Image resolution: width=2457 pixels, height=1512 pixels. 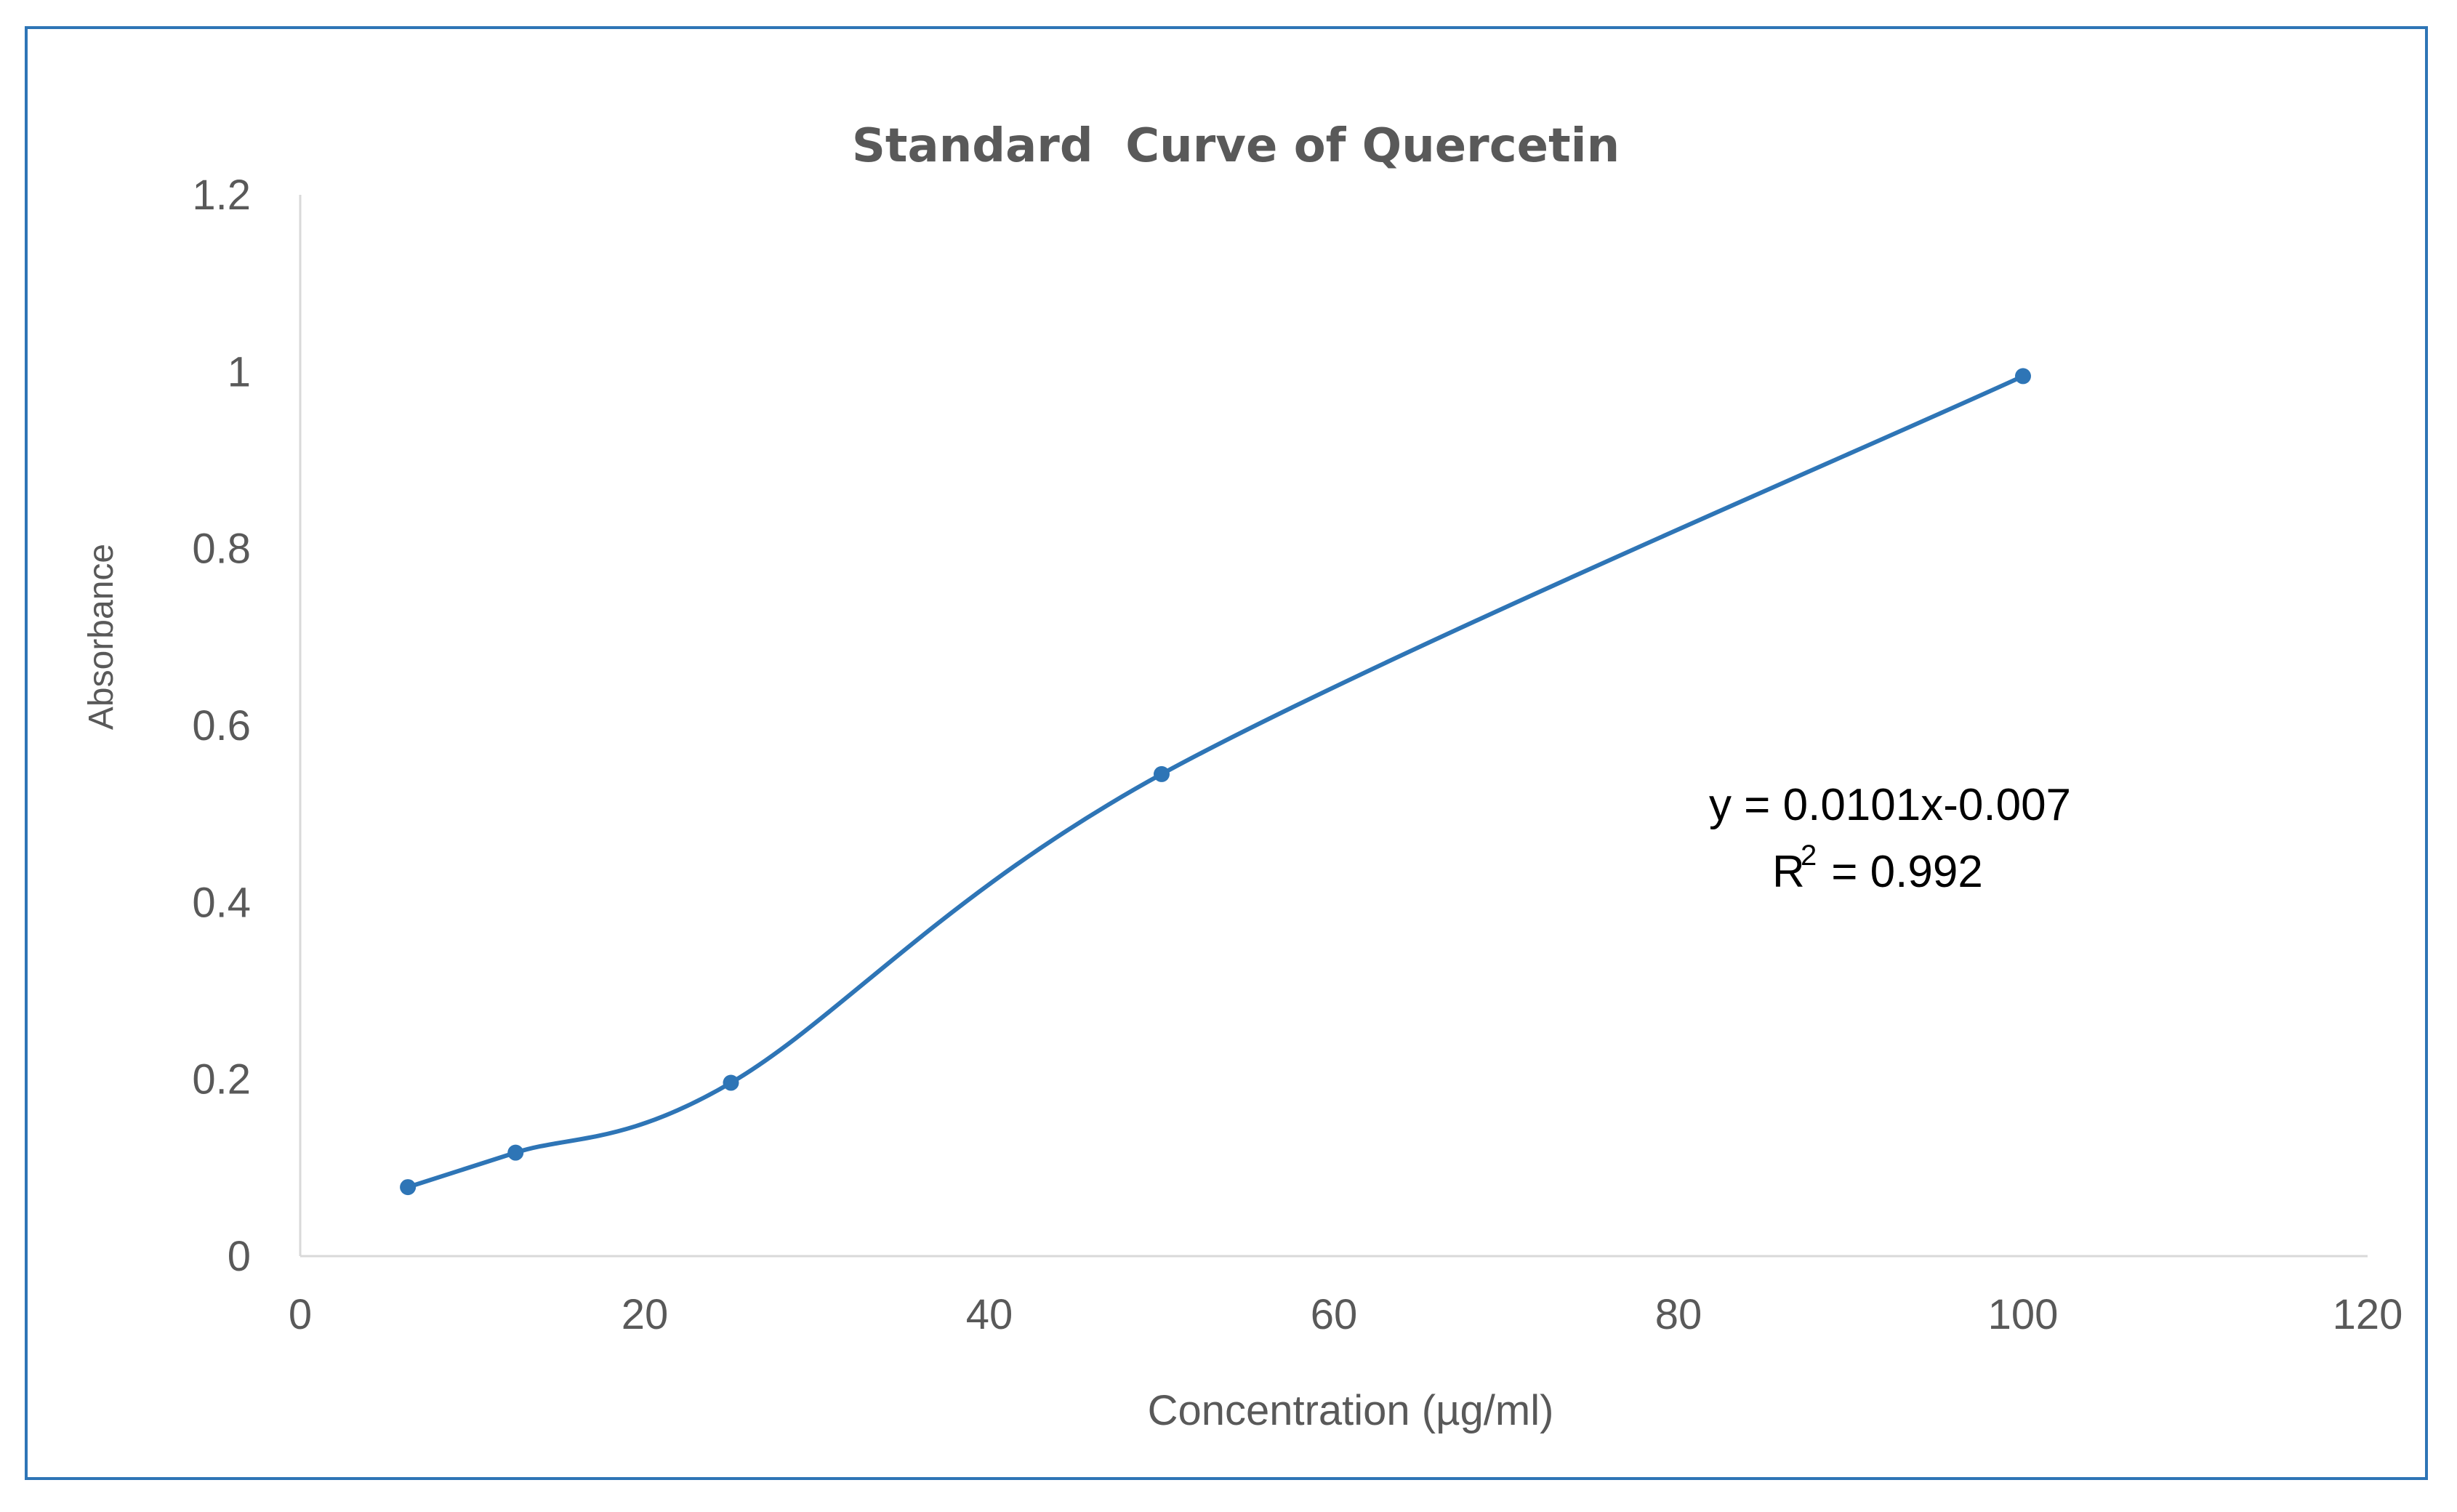 What do you see at coordinates (1809, 856) in the screenshot?
I see `r-squared-superscript: 2` at bounding box center [1809, 856].